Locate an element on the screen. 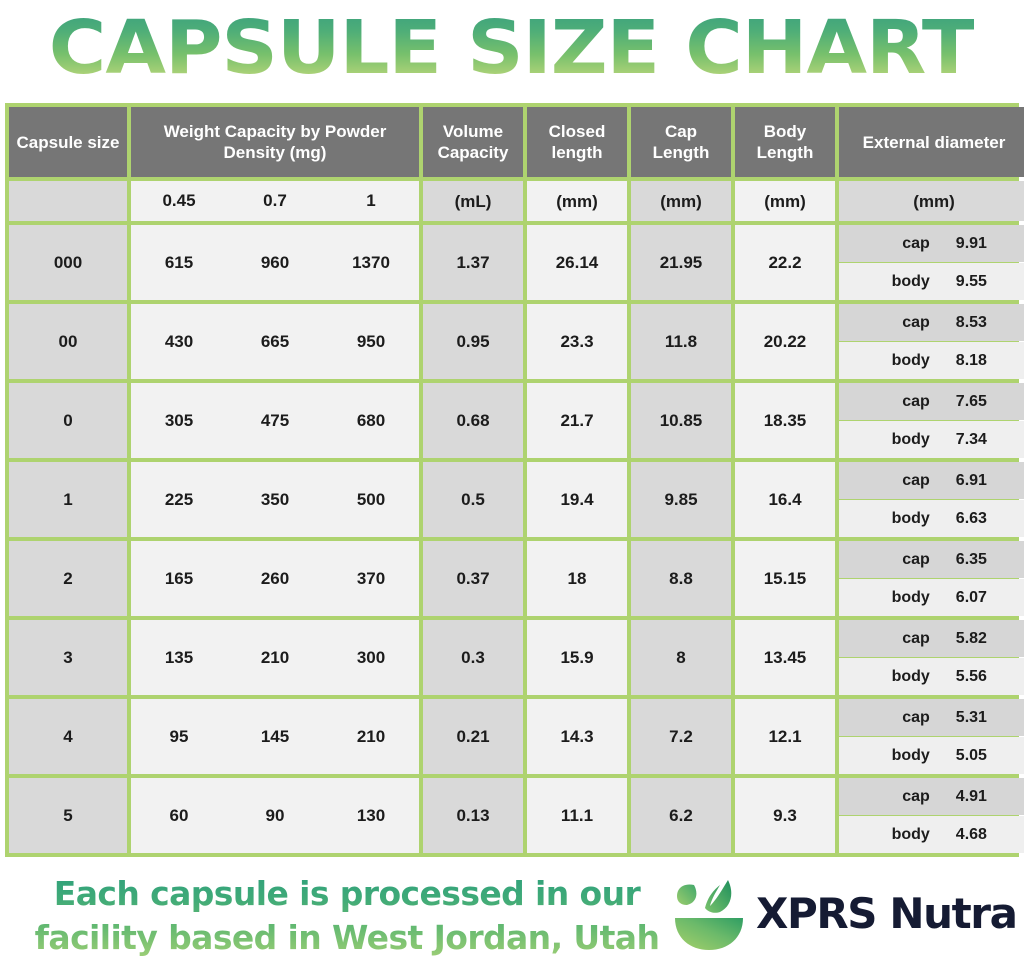 This screenshot has height=966, width=1024. cell-weight-group: 165 260 370 is located at coordinates (275, 578).